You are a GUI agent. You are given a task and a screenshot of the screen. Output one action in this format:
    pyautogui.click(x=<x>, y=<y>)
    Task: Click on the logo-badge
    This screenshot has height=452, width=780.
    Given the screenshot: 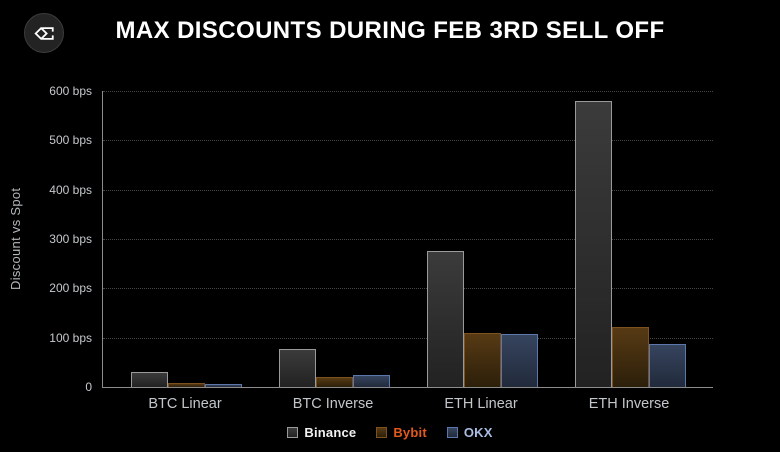 What is the action you would take?
    pyautogui.click(x=44, y=33)
    